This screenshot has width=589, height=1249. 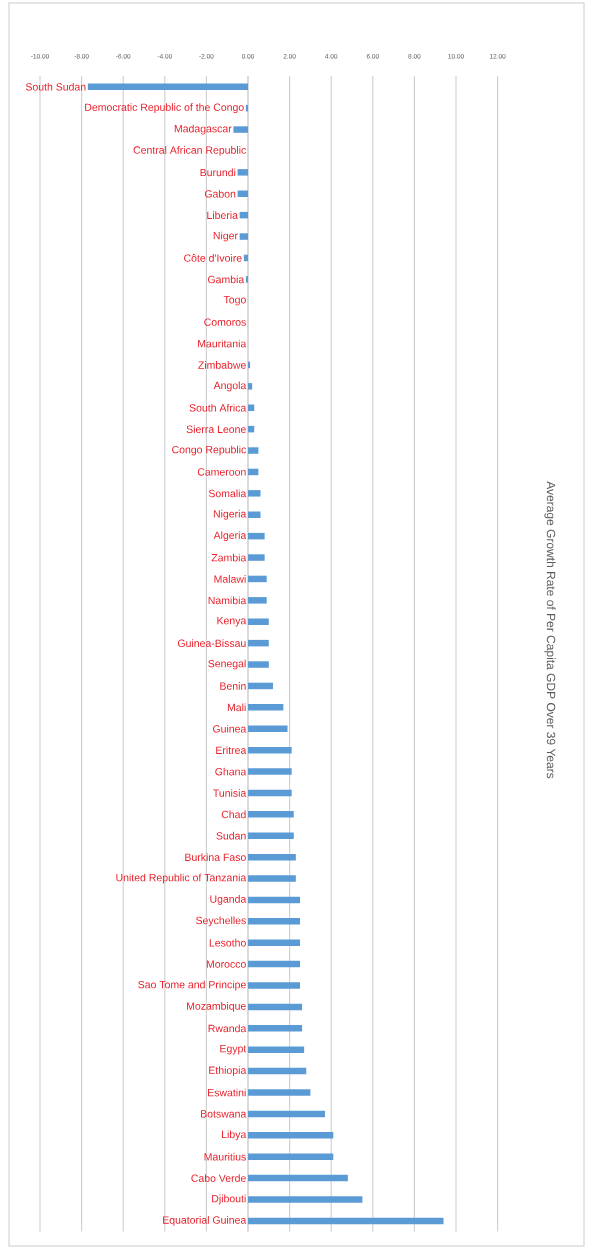 I want to click on y-tick-label: Burkina Faso, so click(x=215, y=857).